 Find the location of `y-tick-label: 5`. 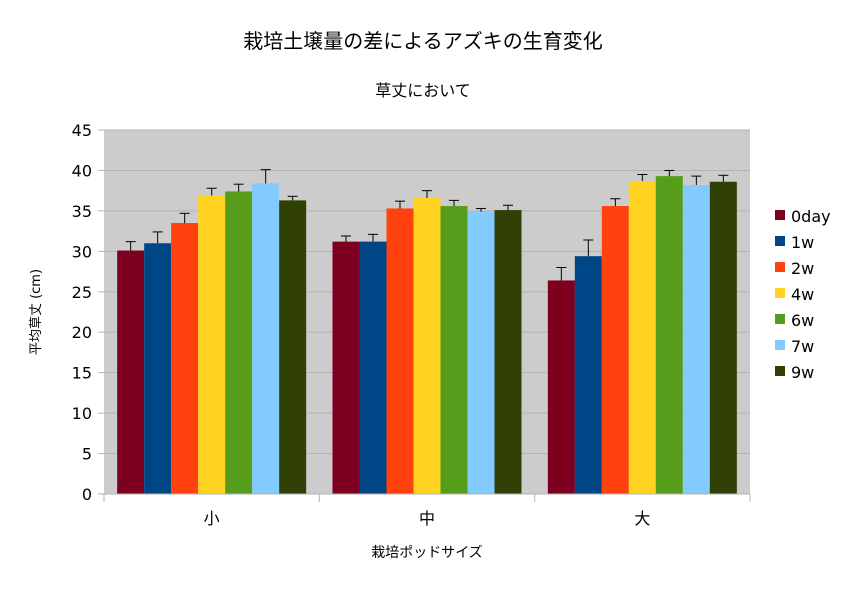

y-tick-label: 5 is located at coordinates (87, 454).